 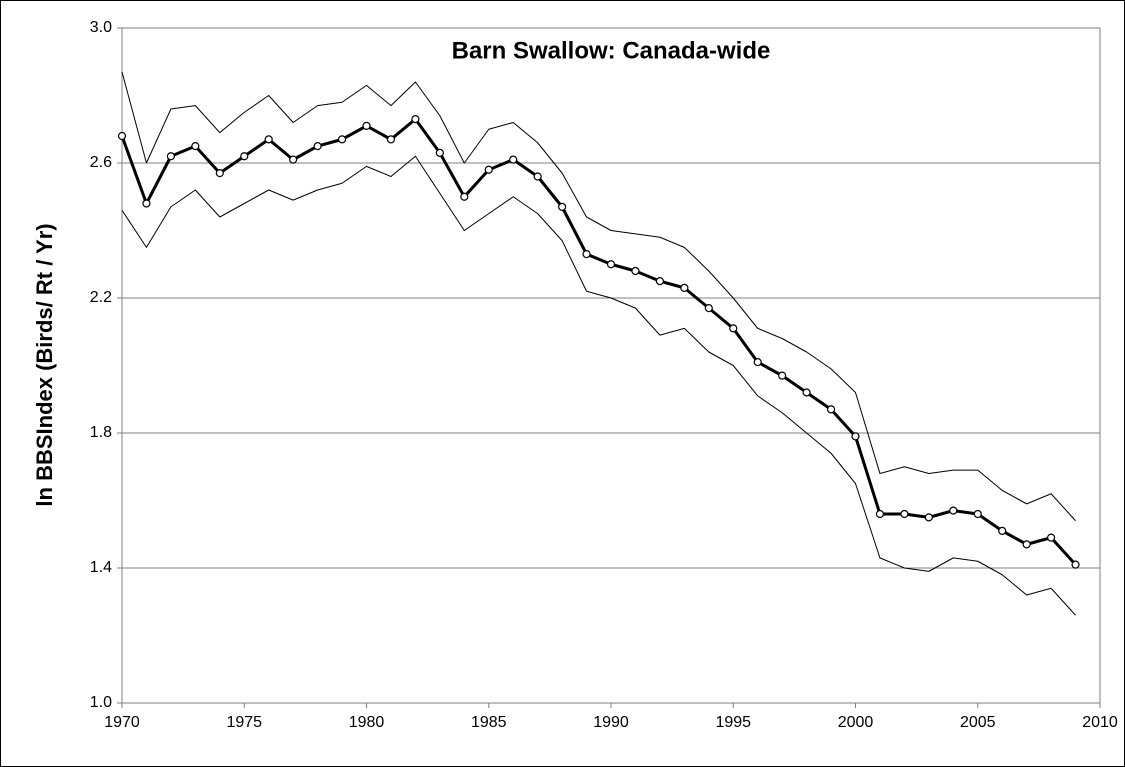 What do you see at coordinates (611, 50) in the screenshot?
I see `chart-title: Barn Swallow: Canada-wide` at bounding box center [611, 50].